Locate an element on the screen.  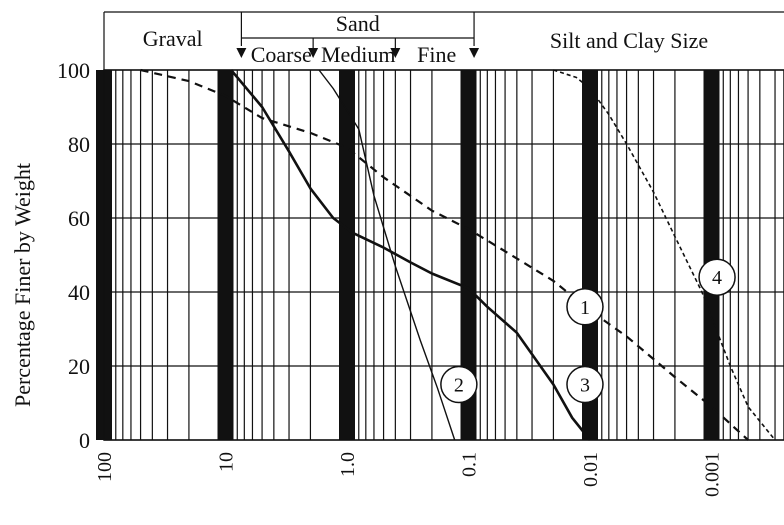
y-tick-label: 100 is located at coordinates (73, 70).